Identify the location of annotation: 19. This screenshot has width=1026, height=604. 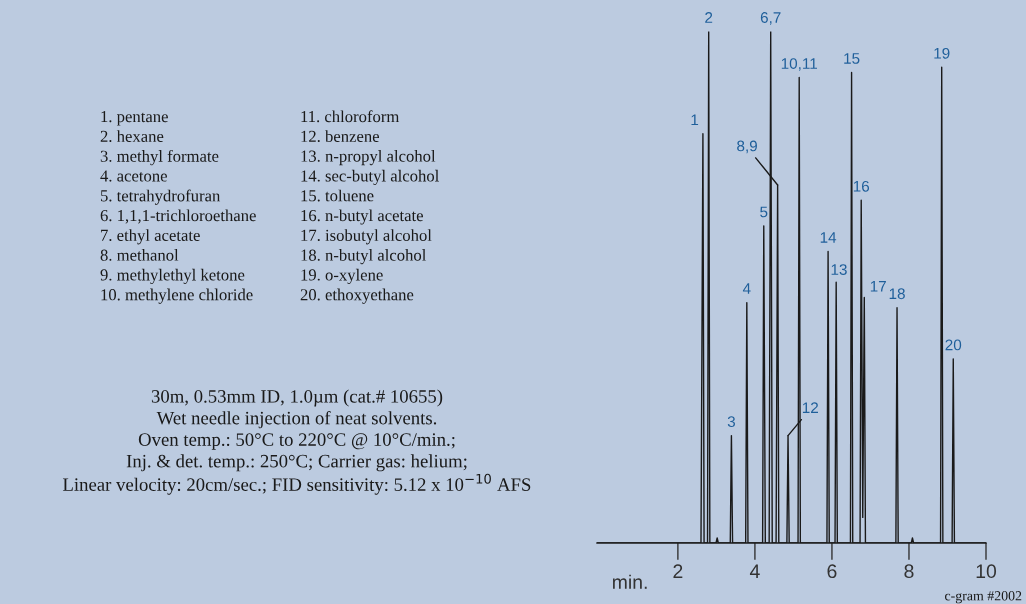
(942, 53).